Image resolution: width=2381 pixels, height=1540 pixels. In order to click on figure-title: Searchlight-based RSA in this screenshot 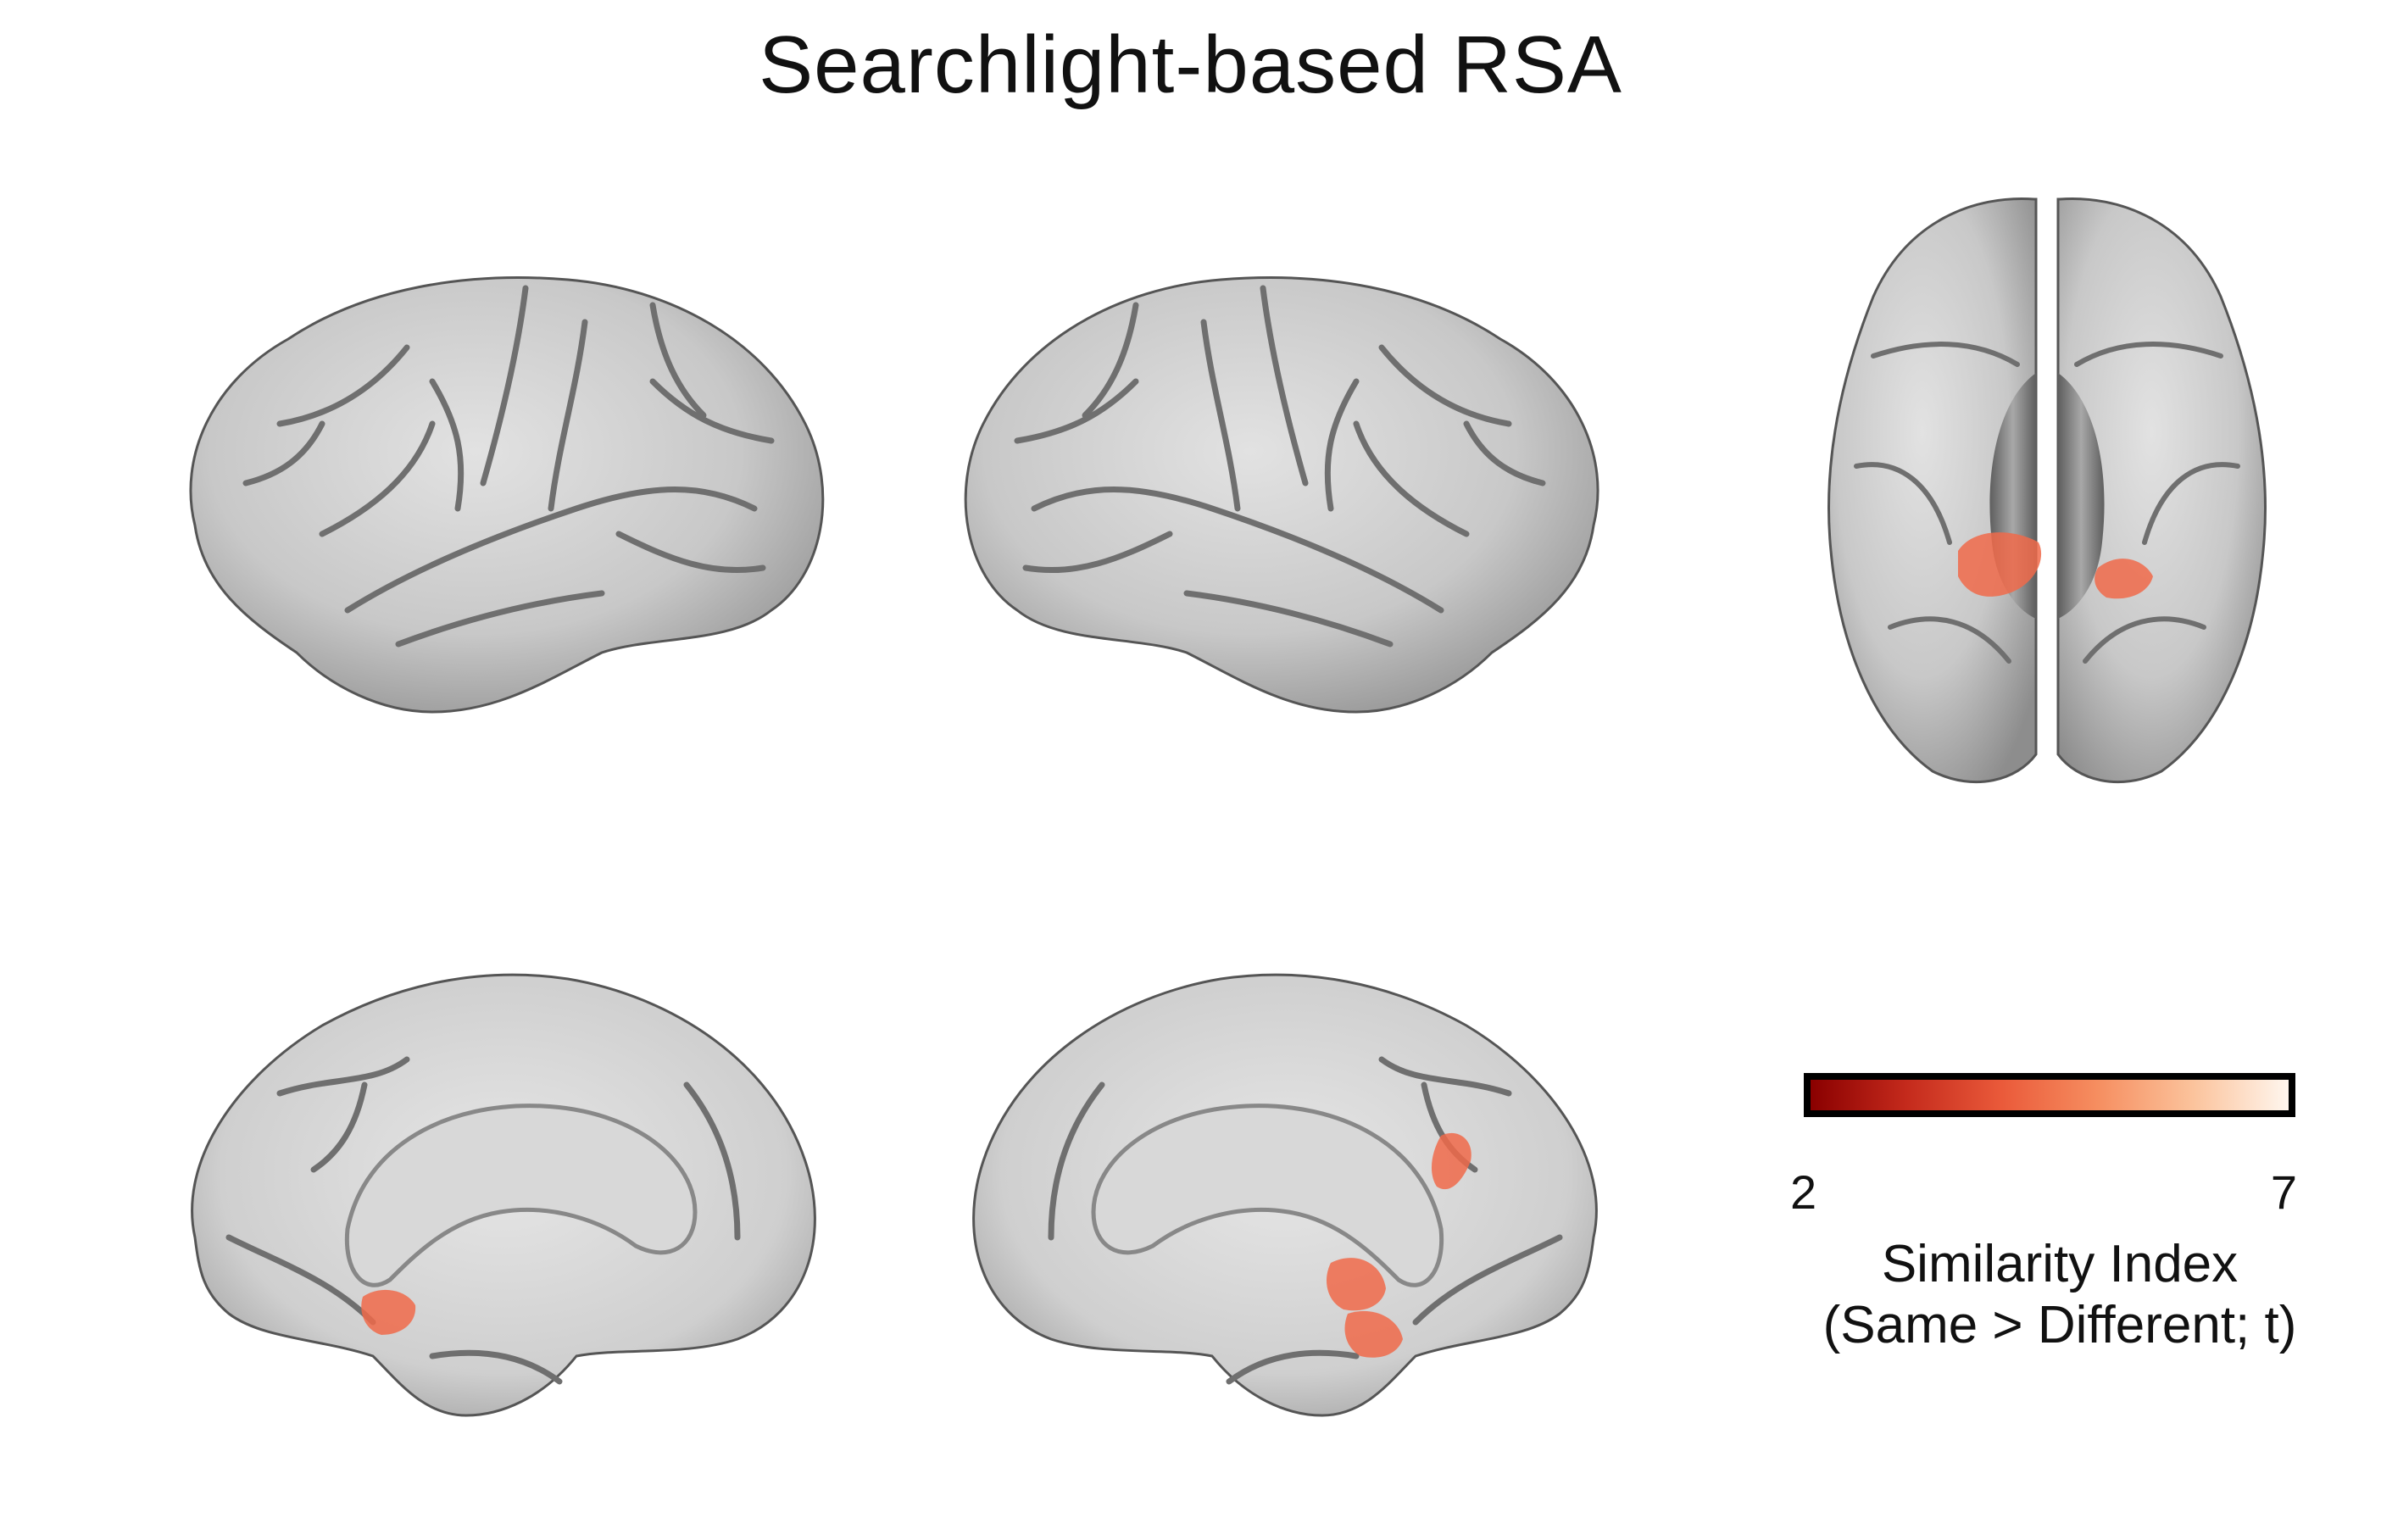, I will do `click(1190, 64)`.